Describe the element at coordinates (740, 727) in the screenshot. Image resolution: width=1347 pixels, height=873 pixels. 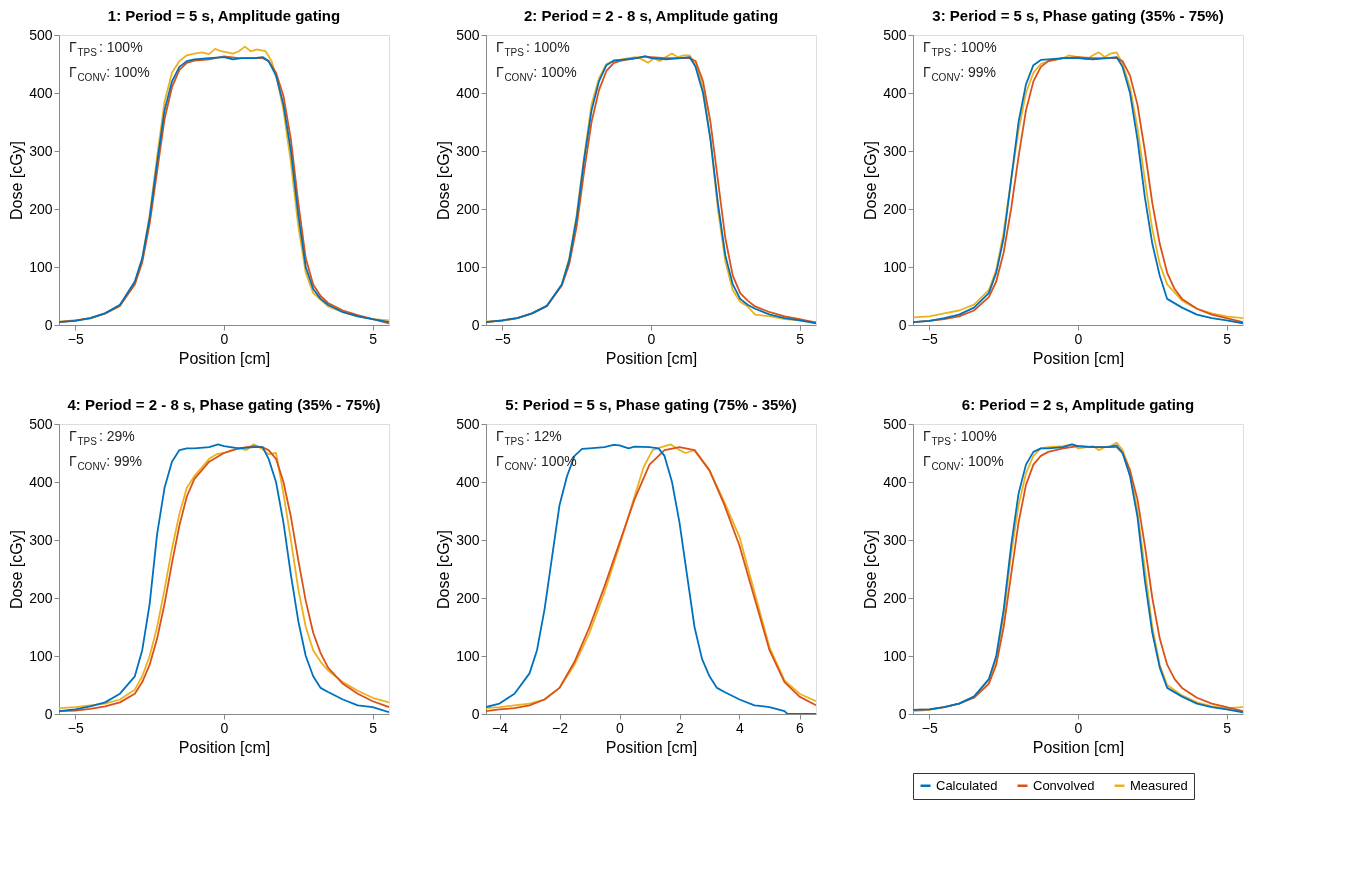
I see `x-tick-label: 4` at that location.